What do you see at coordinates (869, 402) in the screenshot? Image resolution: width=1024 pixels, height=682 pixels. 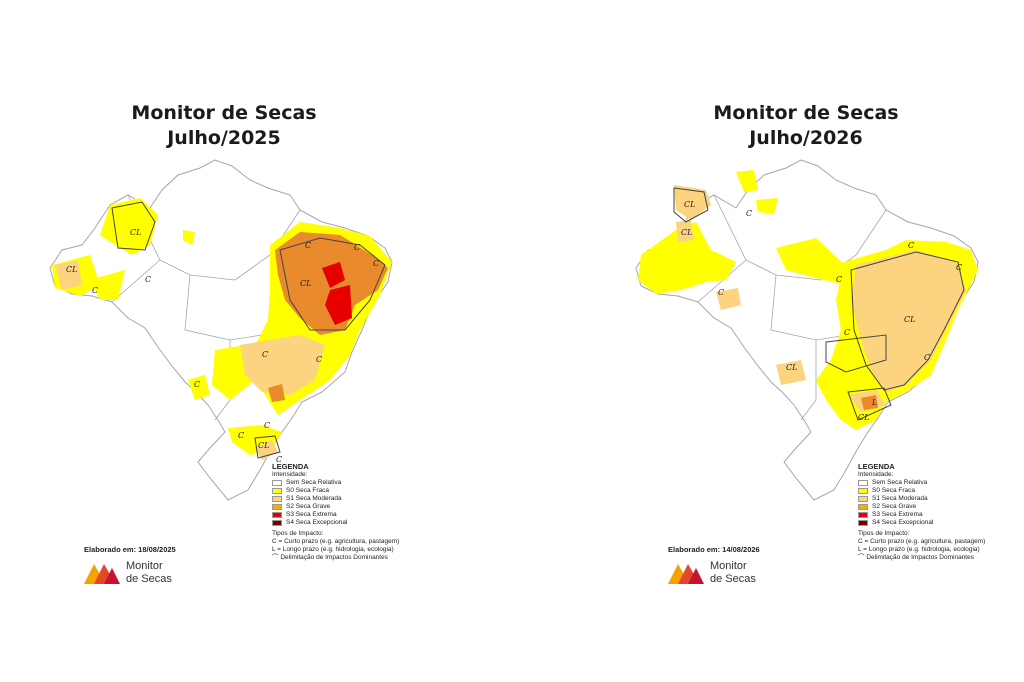 I see `s2-areas` at bounding box center [869, 402].